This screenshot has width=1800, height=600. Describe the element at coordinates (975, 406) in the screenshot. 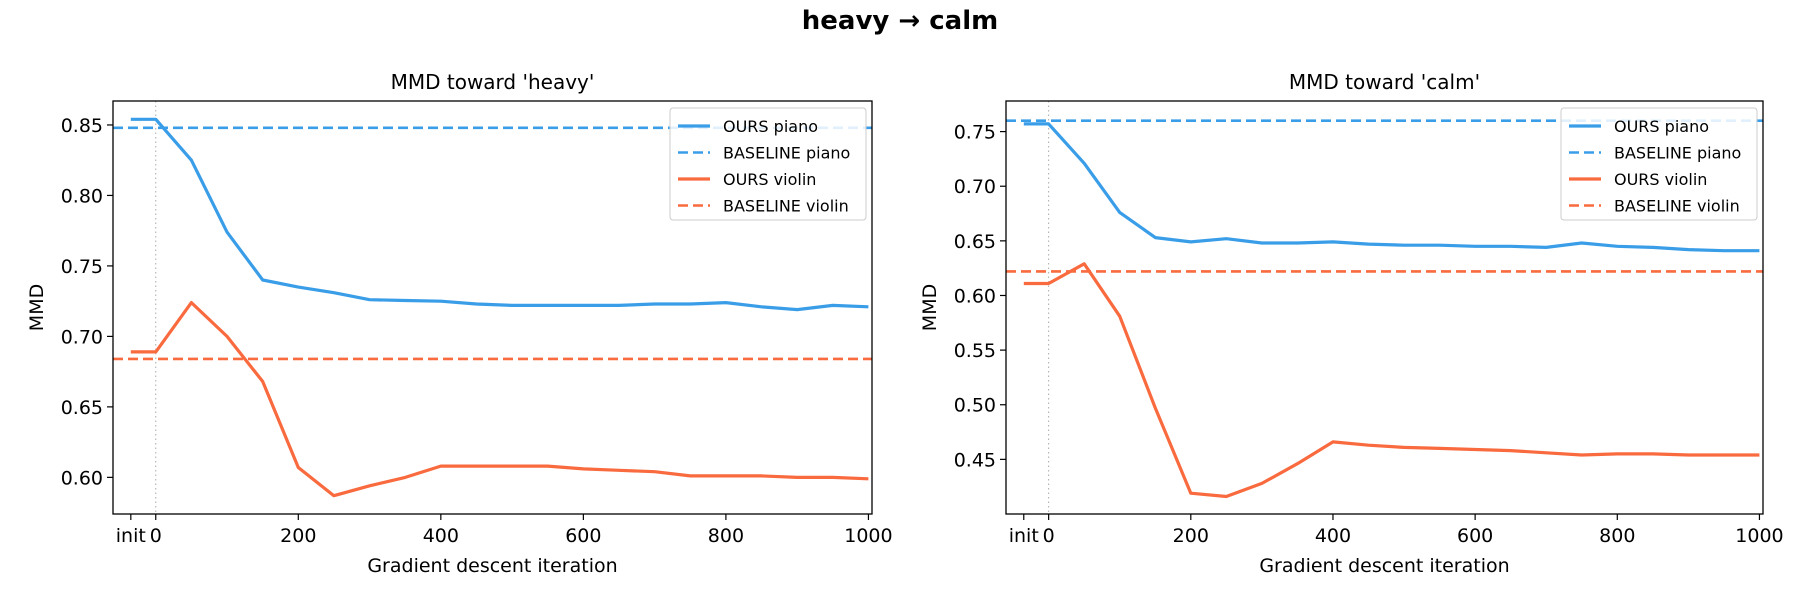

I see `y-tick-label: 0.50` at that location.